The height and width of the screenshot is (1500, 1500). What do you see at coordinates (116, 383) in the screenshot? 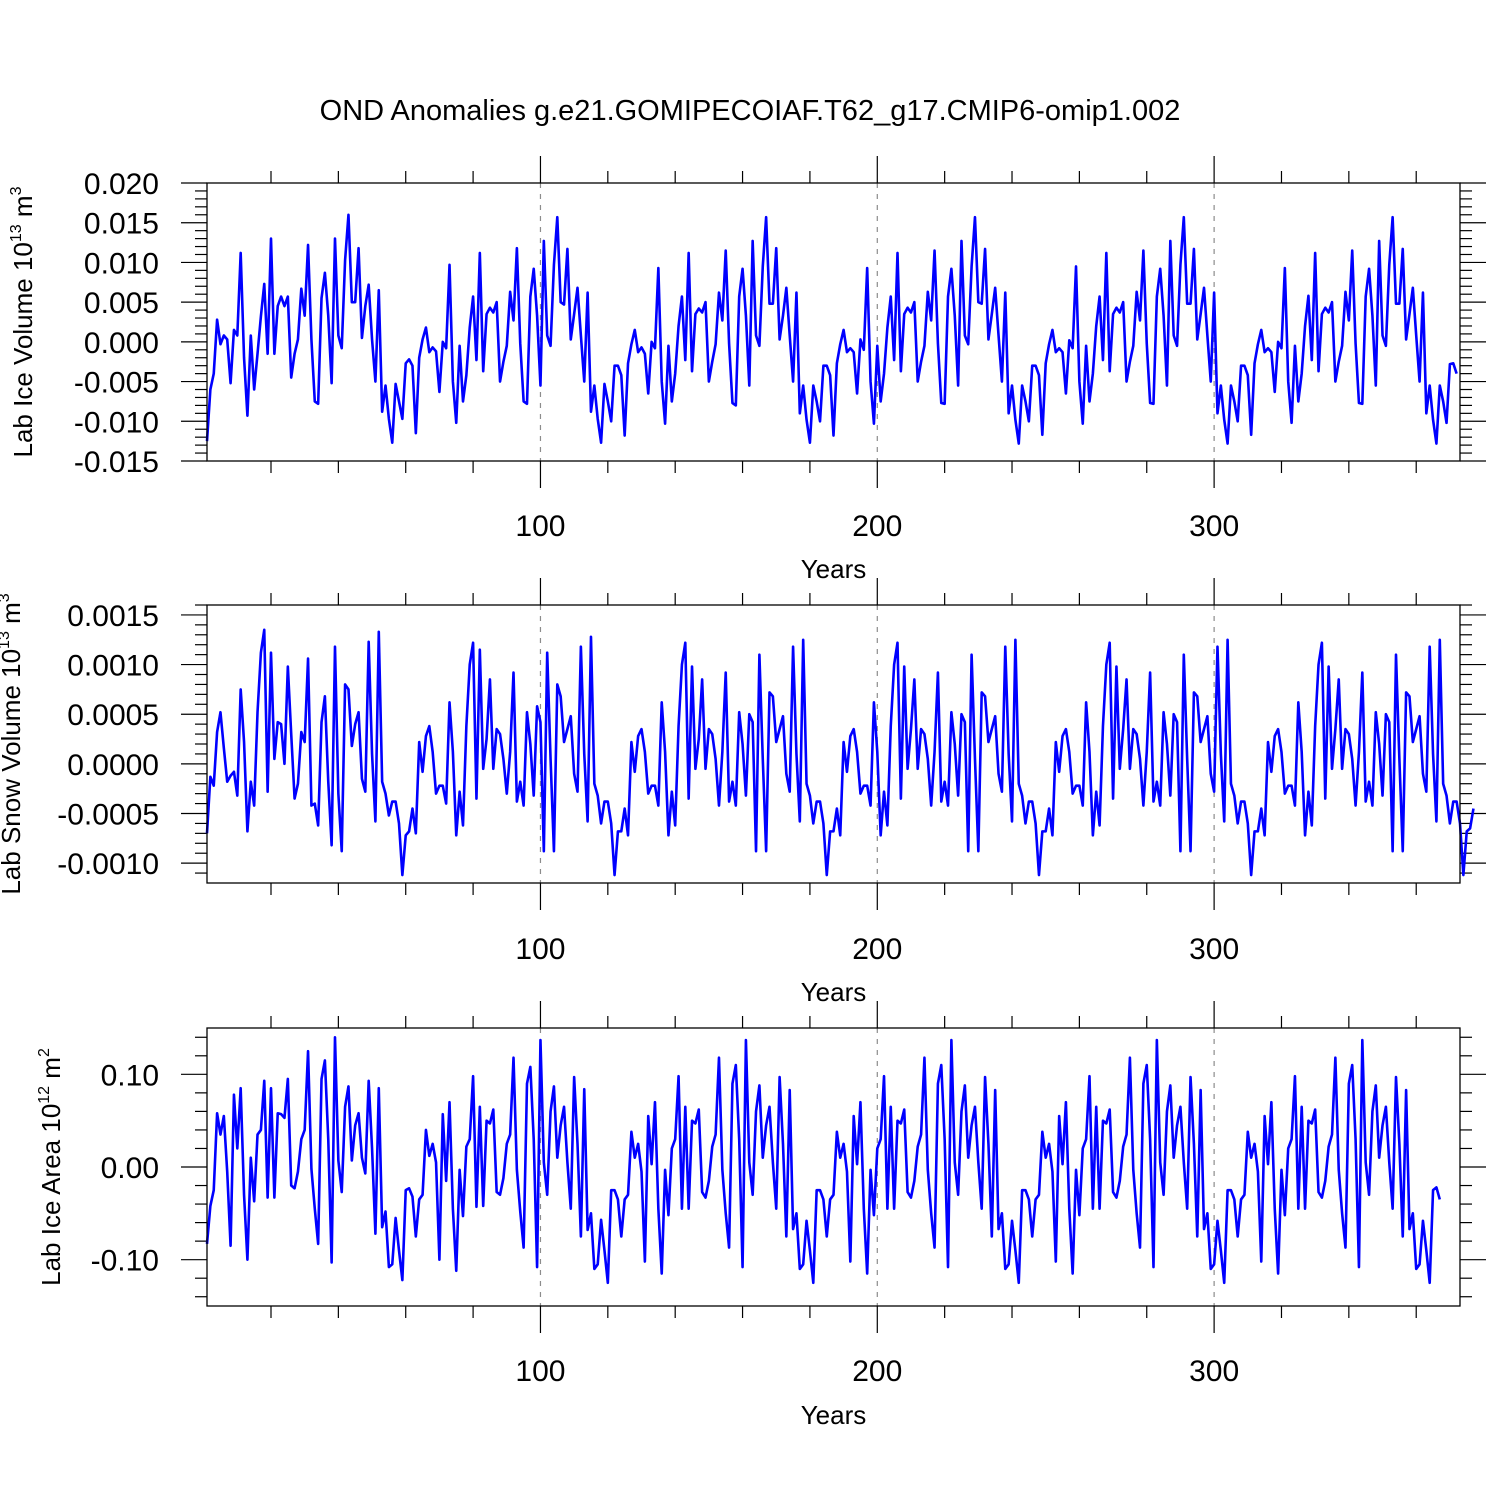
I see `y-tick-label: -0.005` at bounding box center [116, 383].